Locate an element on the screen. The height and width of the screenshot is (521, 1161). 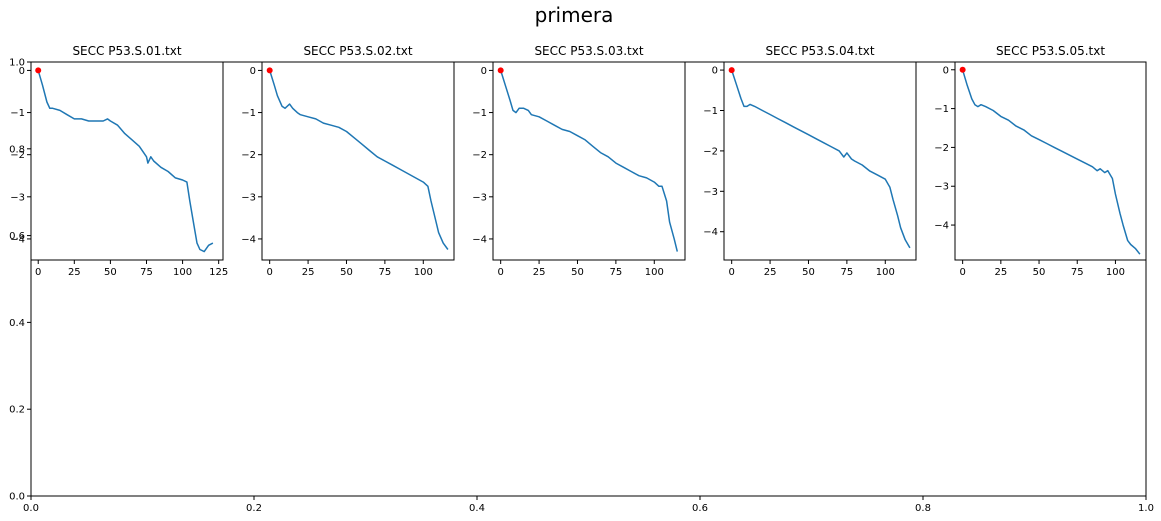
background-y-tick-label: 1.0 is located at coordinates (17, 63).